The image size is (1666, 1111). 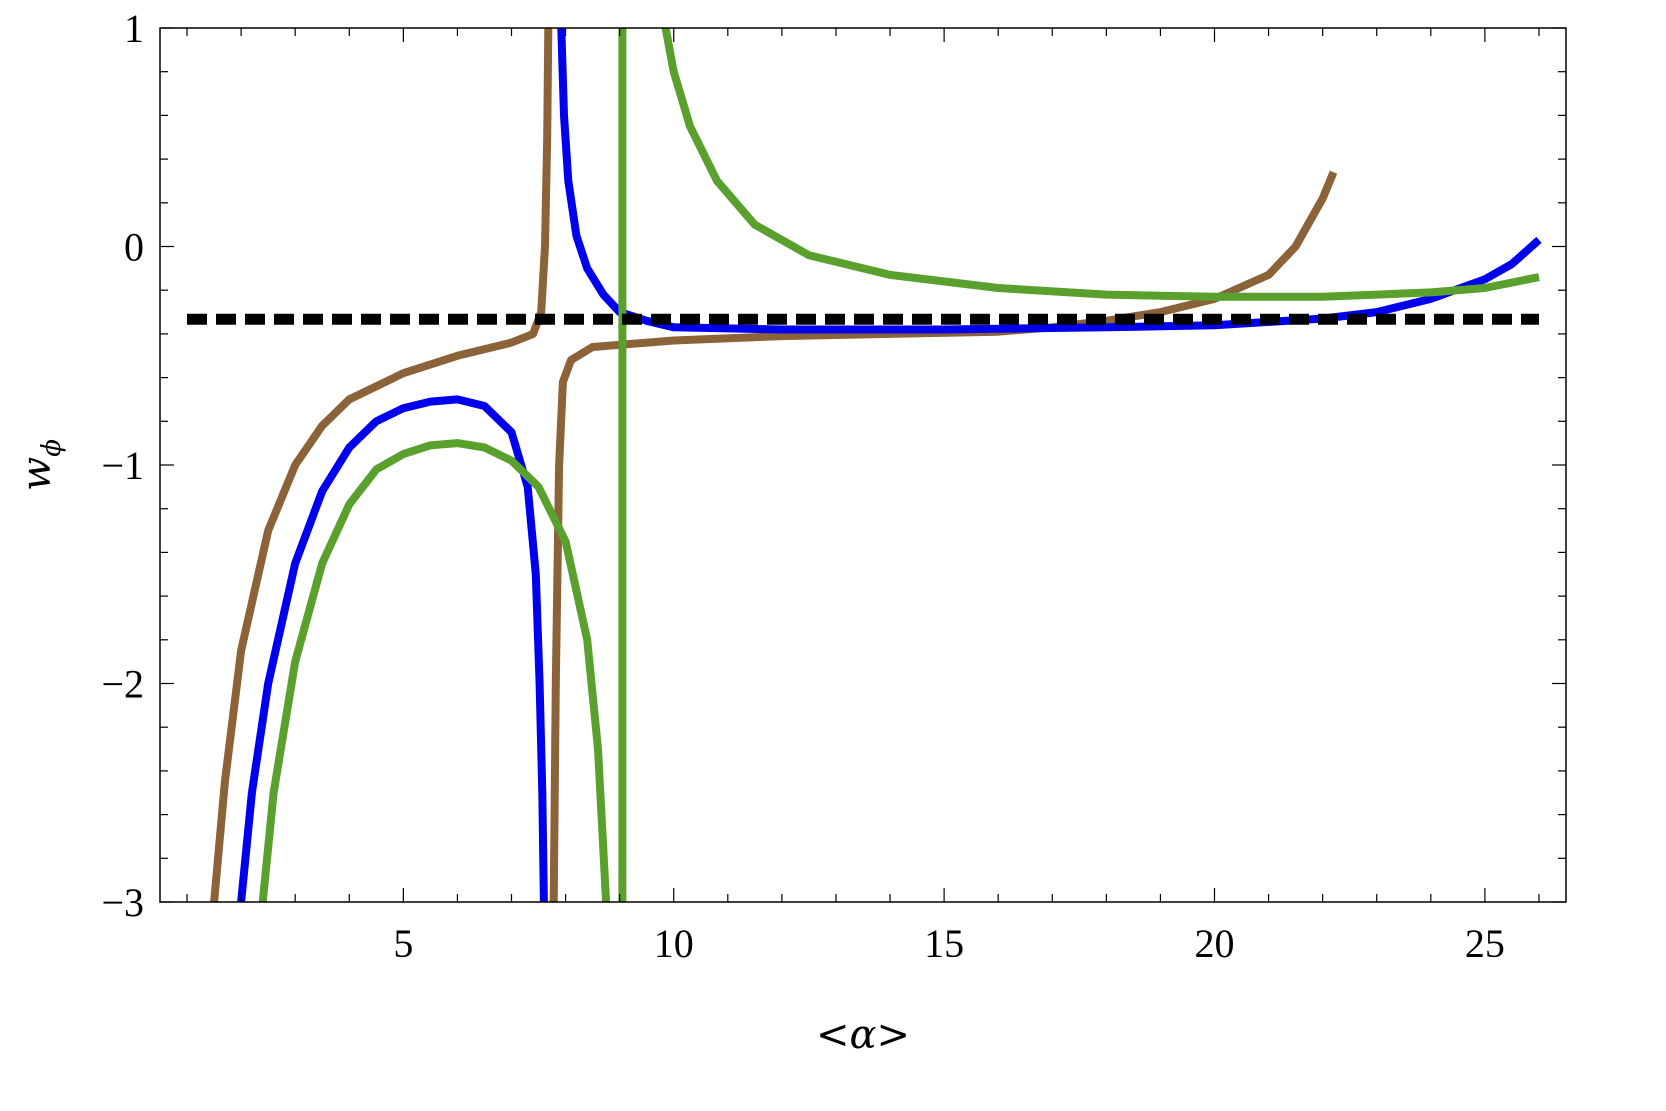 I want to click on y-axis-label-main: w, so click(x=37, y=474).